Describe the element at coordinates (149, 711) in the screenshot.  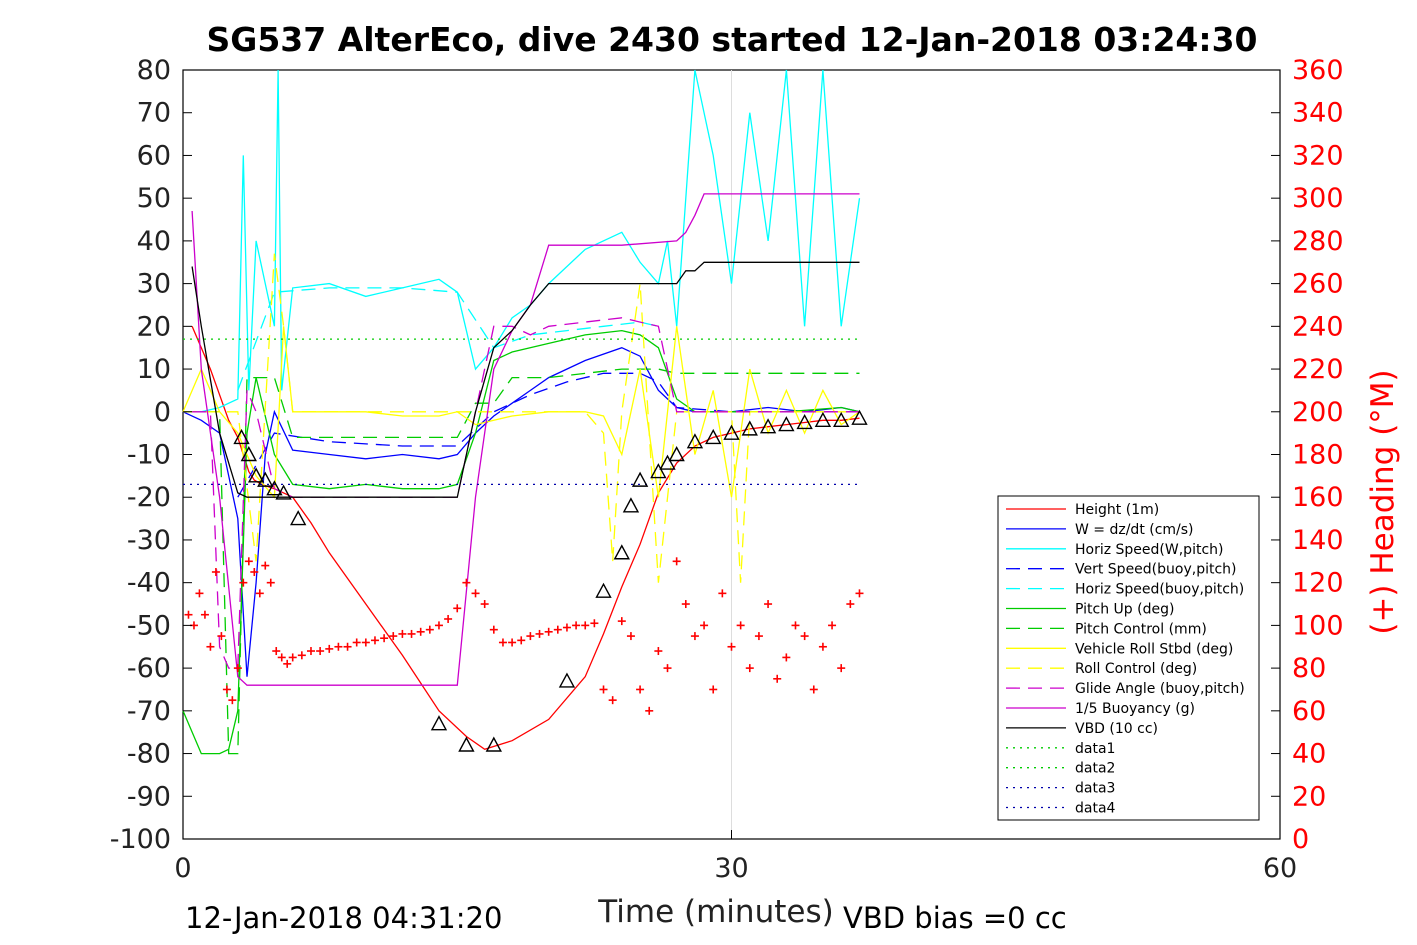
I see `y-tick-label: -70` at that location.